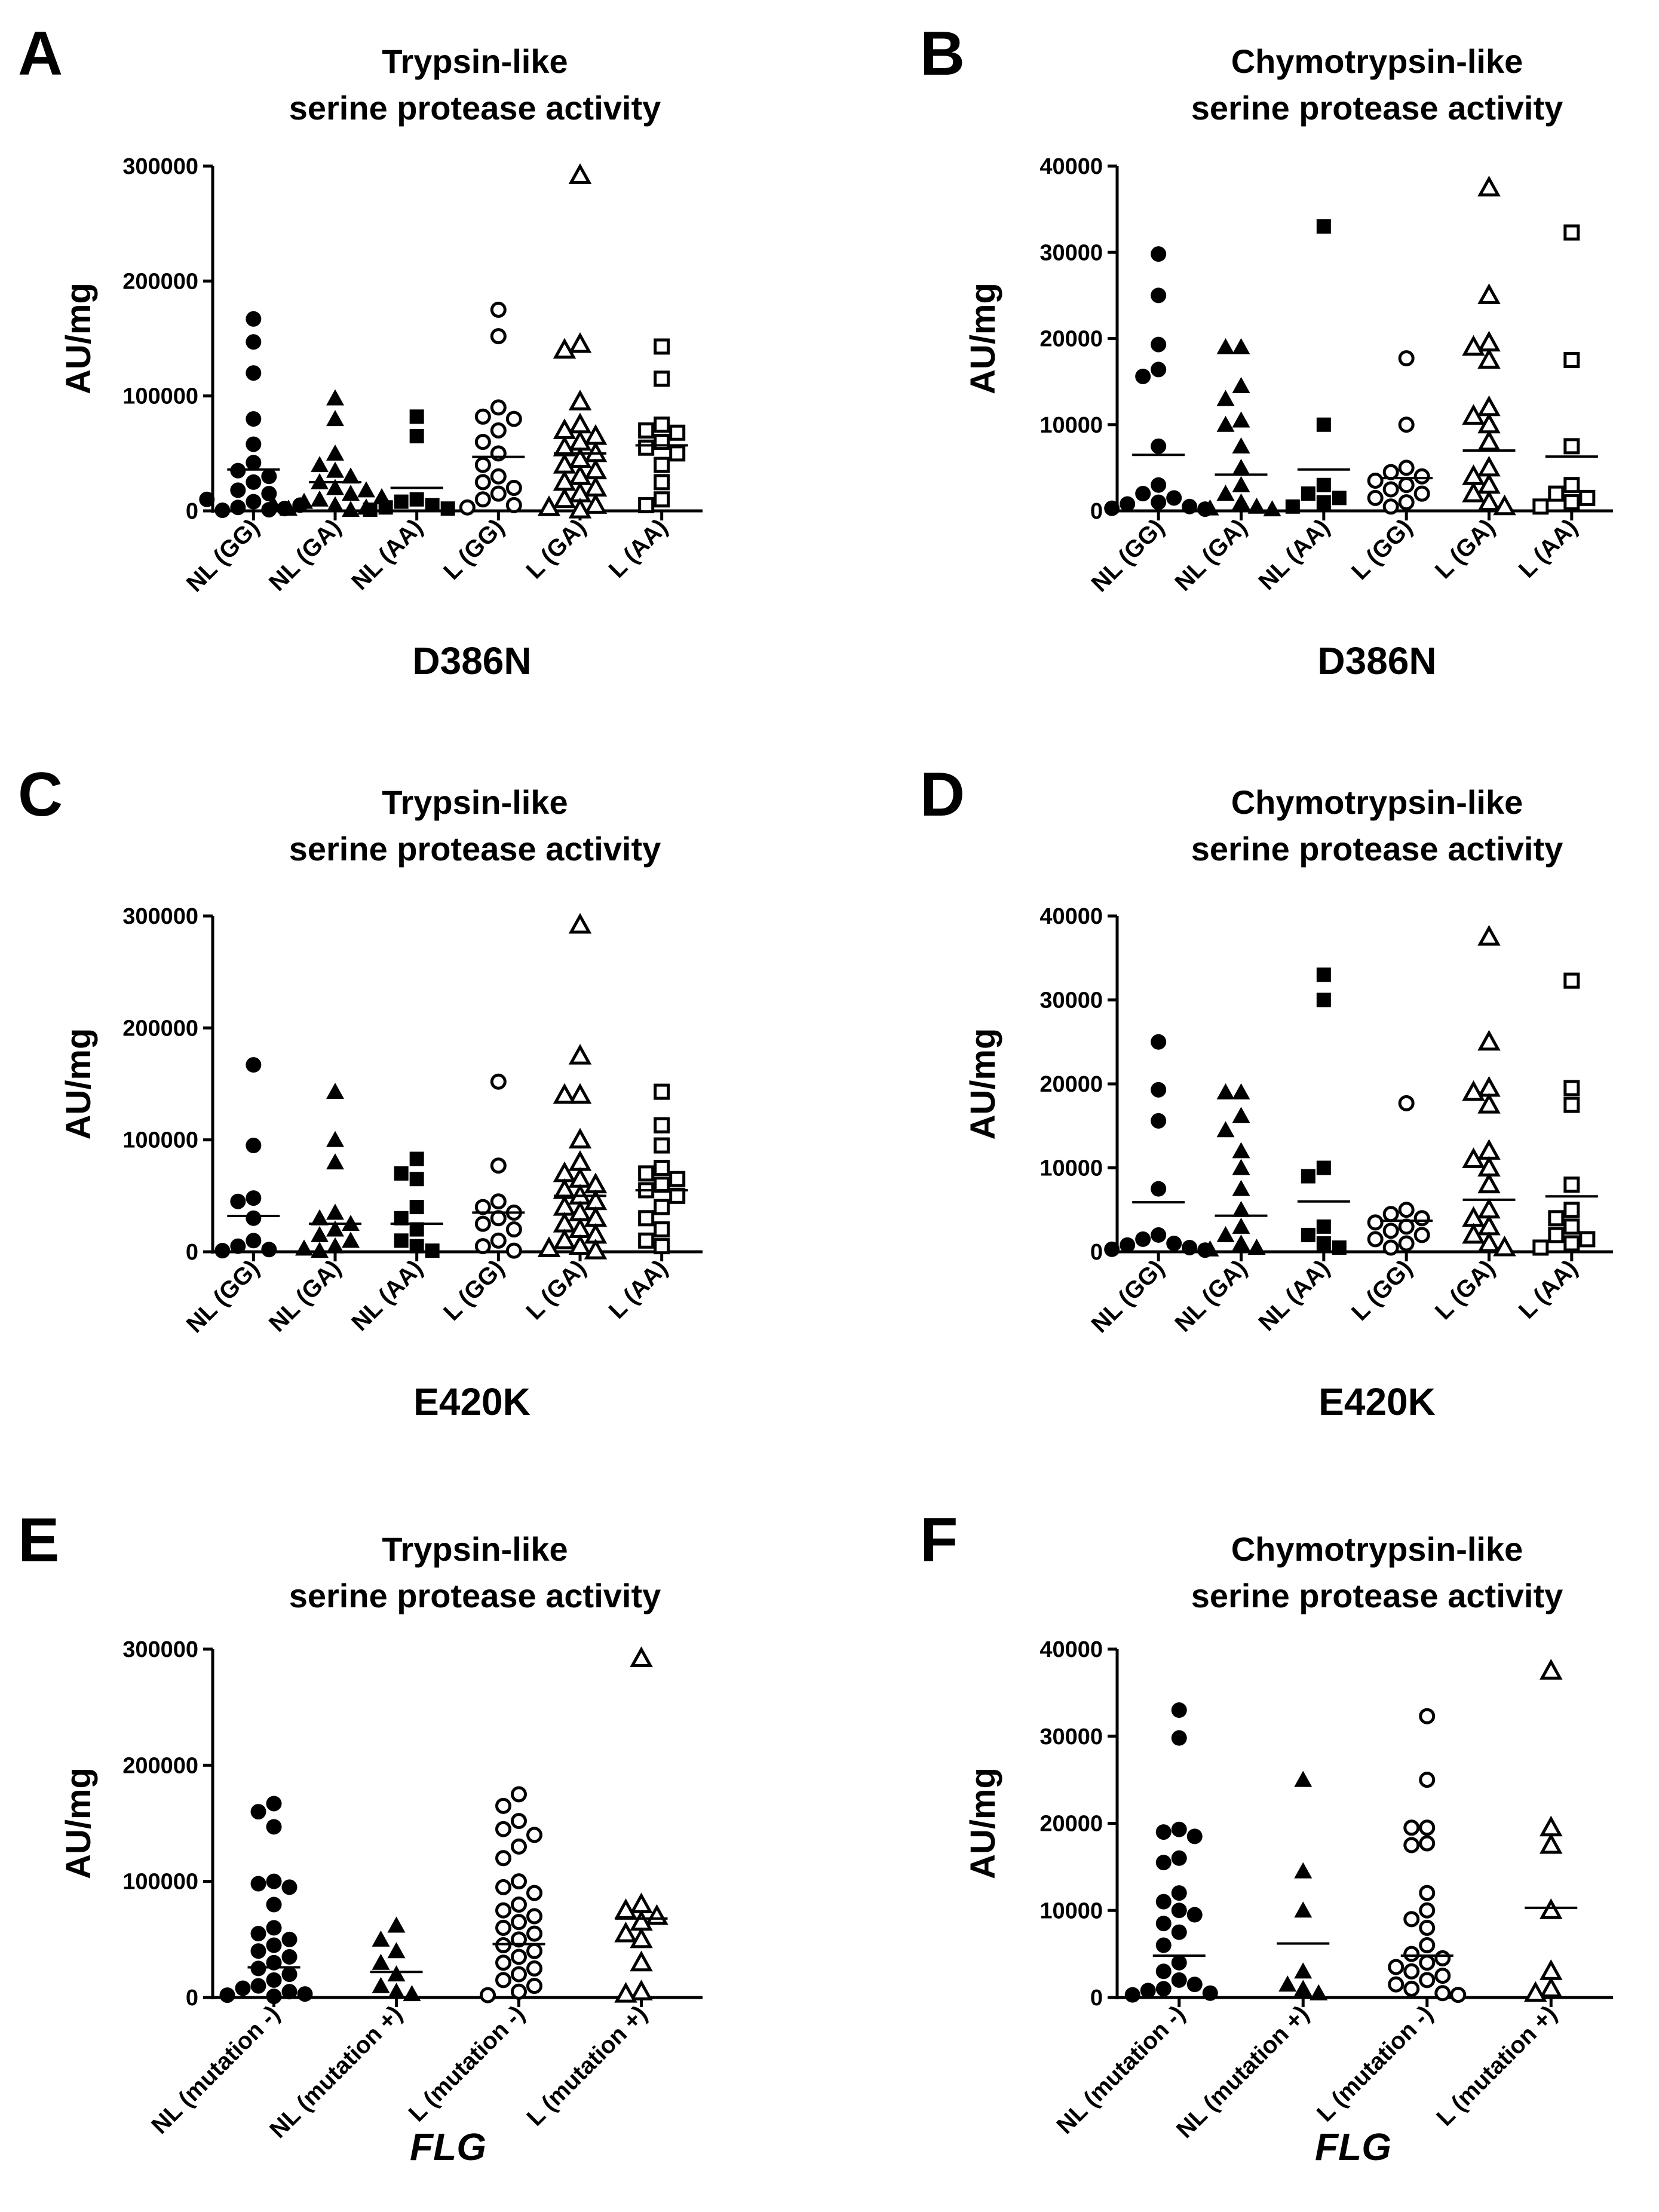  I want to click on category-label: L (AA), so click(1549, 548).